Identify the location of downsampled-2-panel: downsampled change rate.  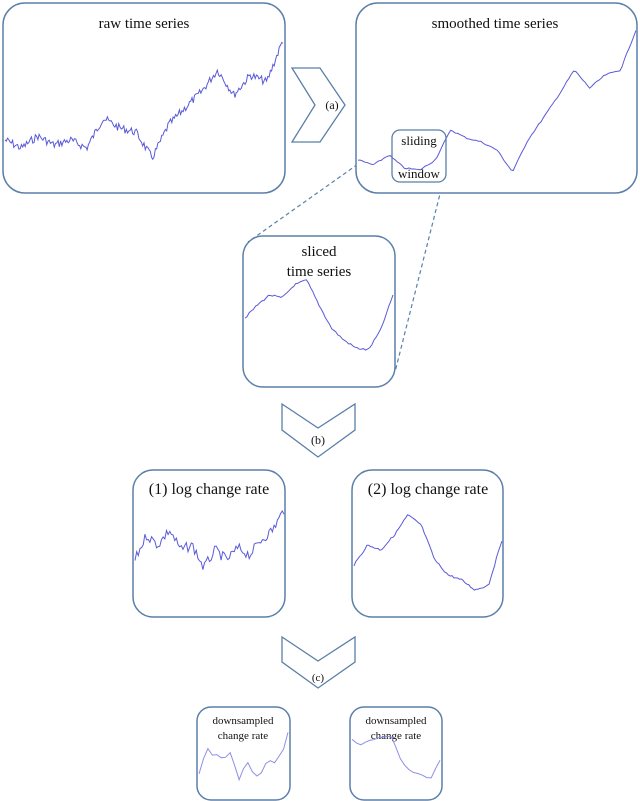
(396, 753).